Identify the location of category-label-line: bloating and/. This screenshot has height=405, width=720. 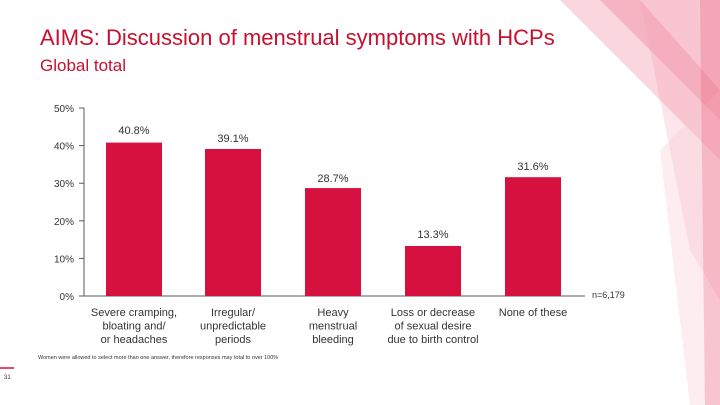
(135, 327).